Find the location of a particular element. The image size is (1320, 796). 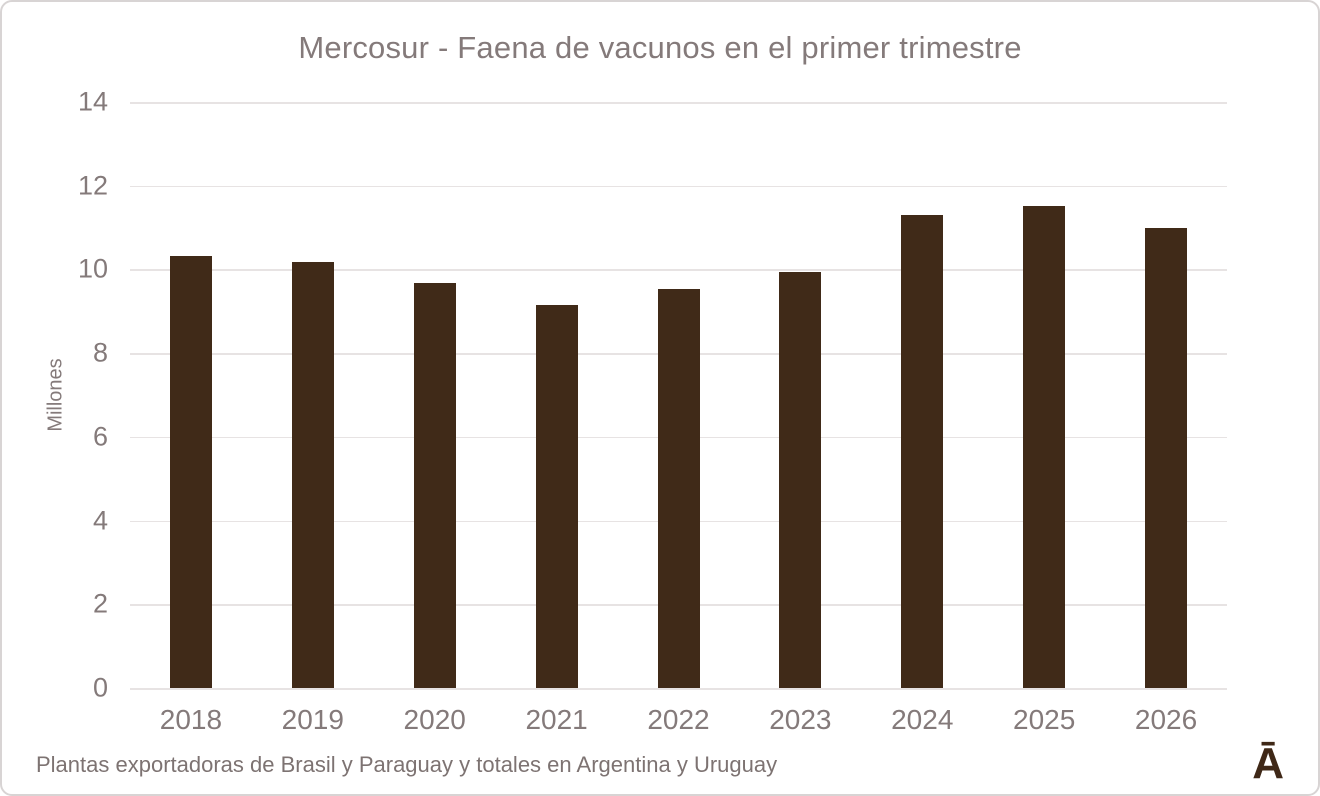

x-tick-label-2025: 2025 is located at coordinates (1044, 719).